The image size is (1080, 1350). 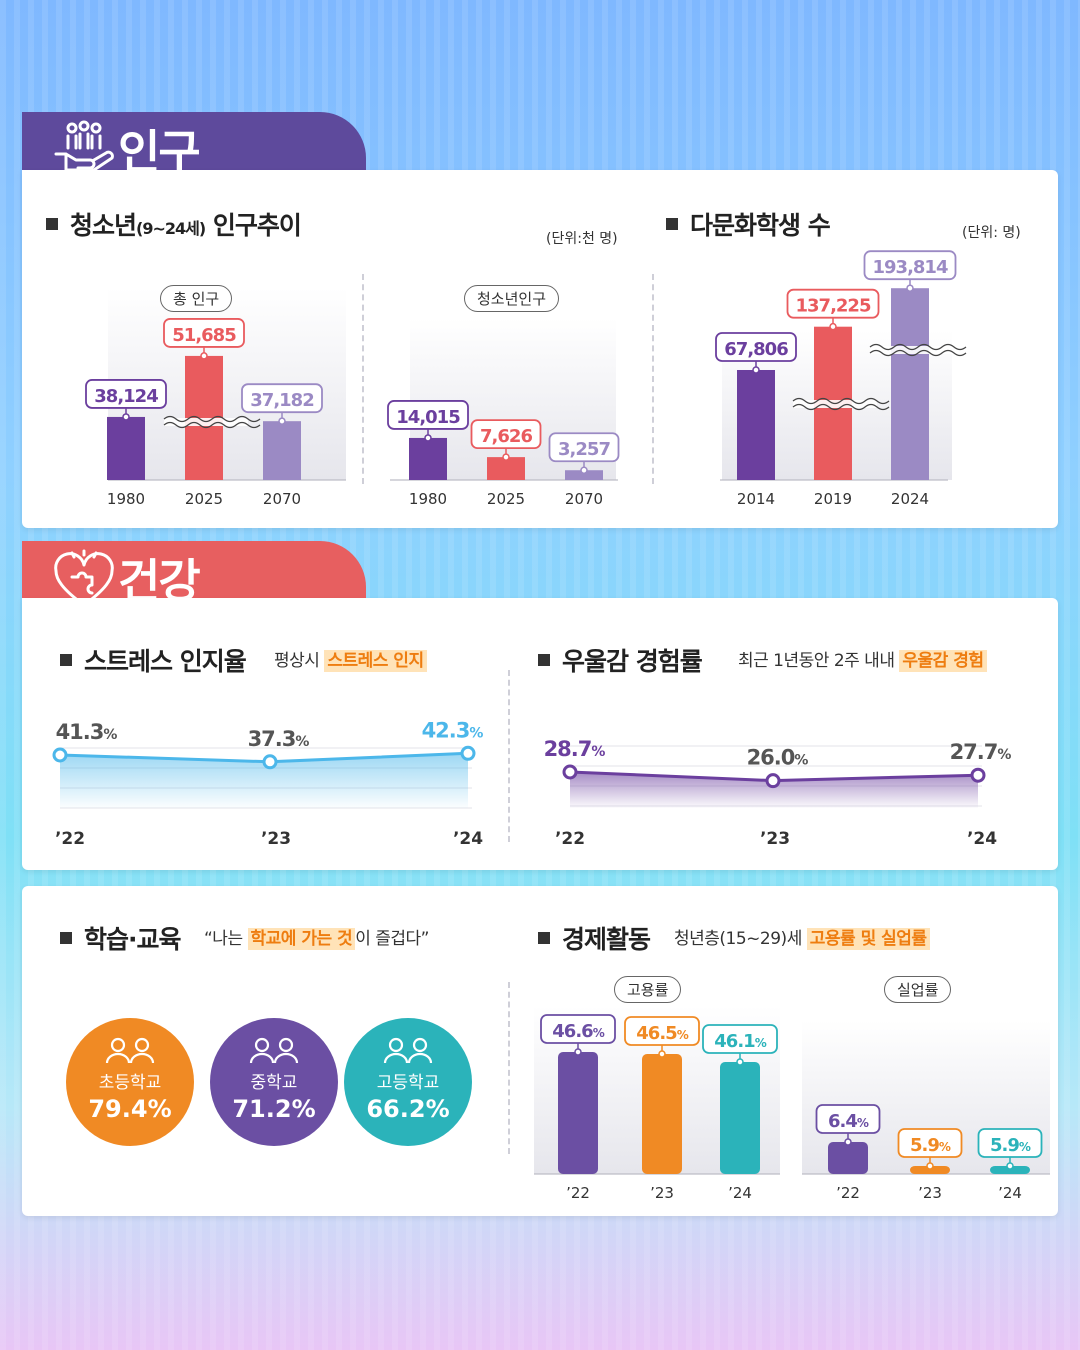 I want to click on value-label-box, so click(x=204, y=333).